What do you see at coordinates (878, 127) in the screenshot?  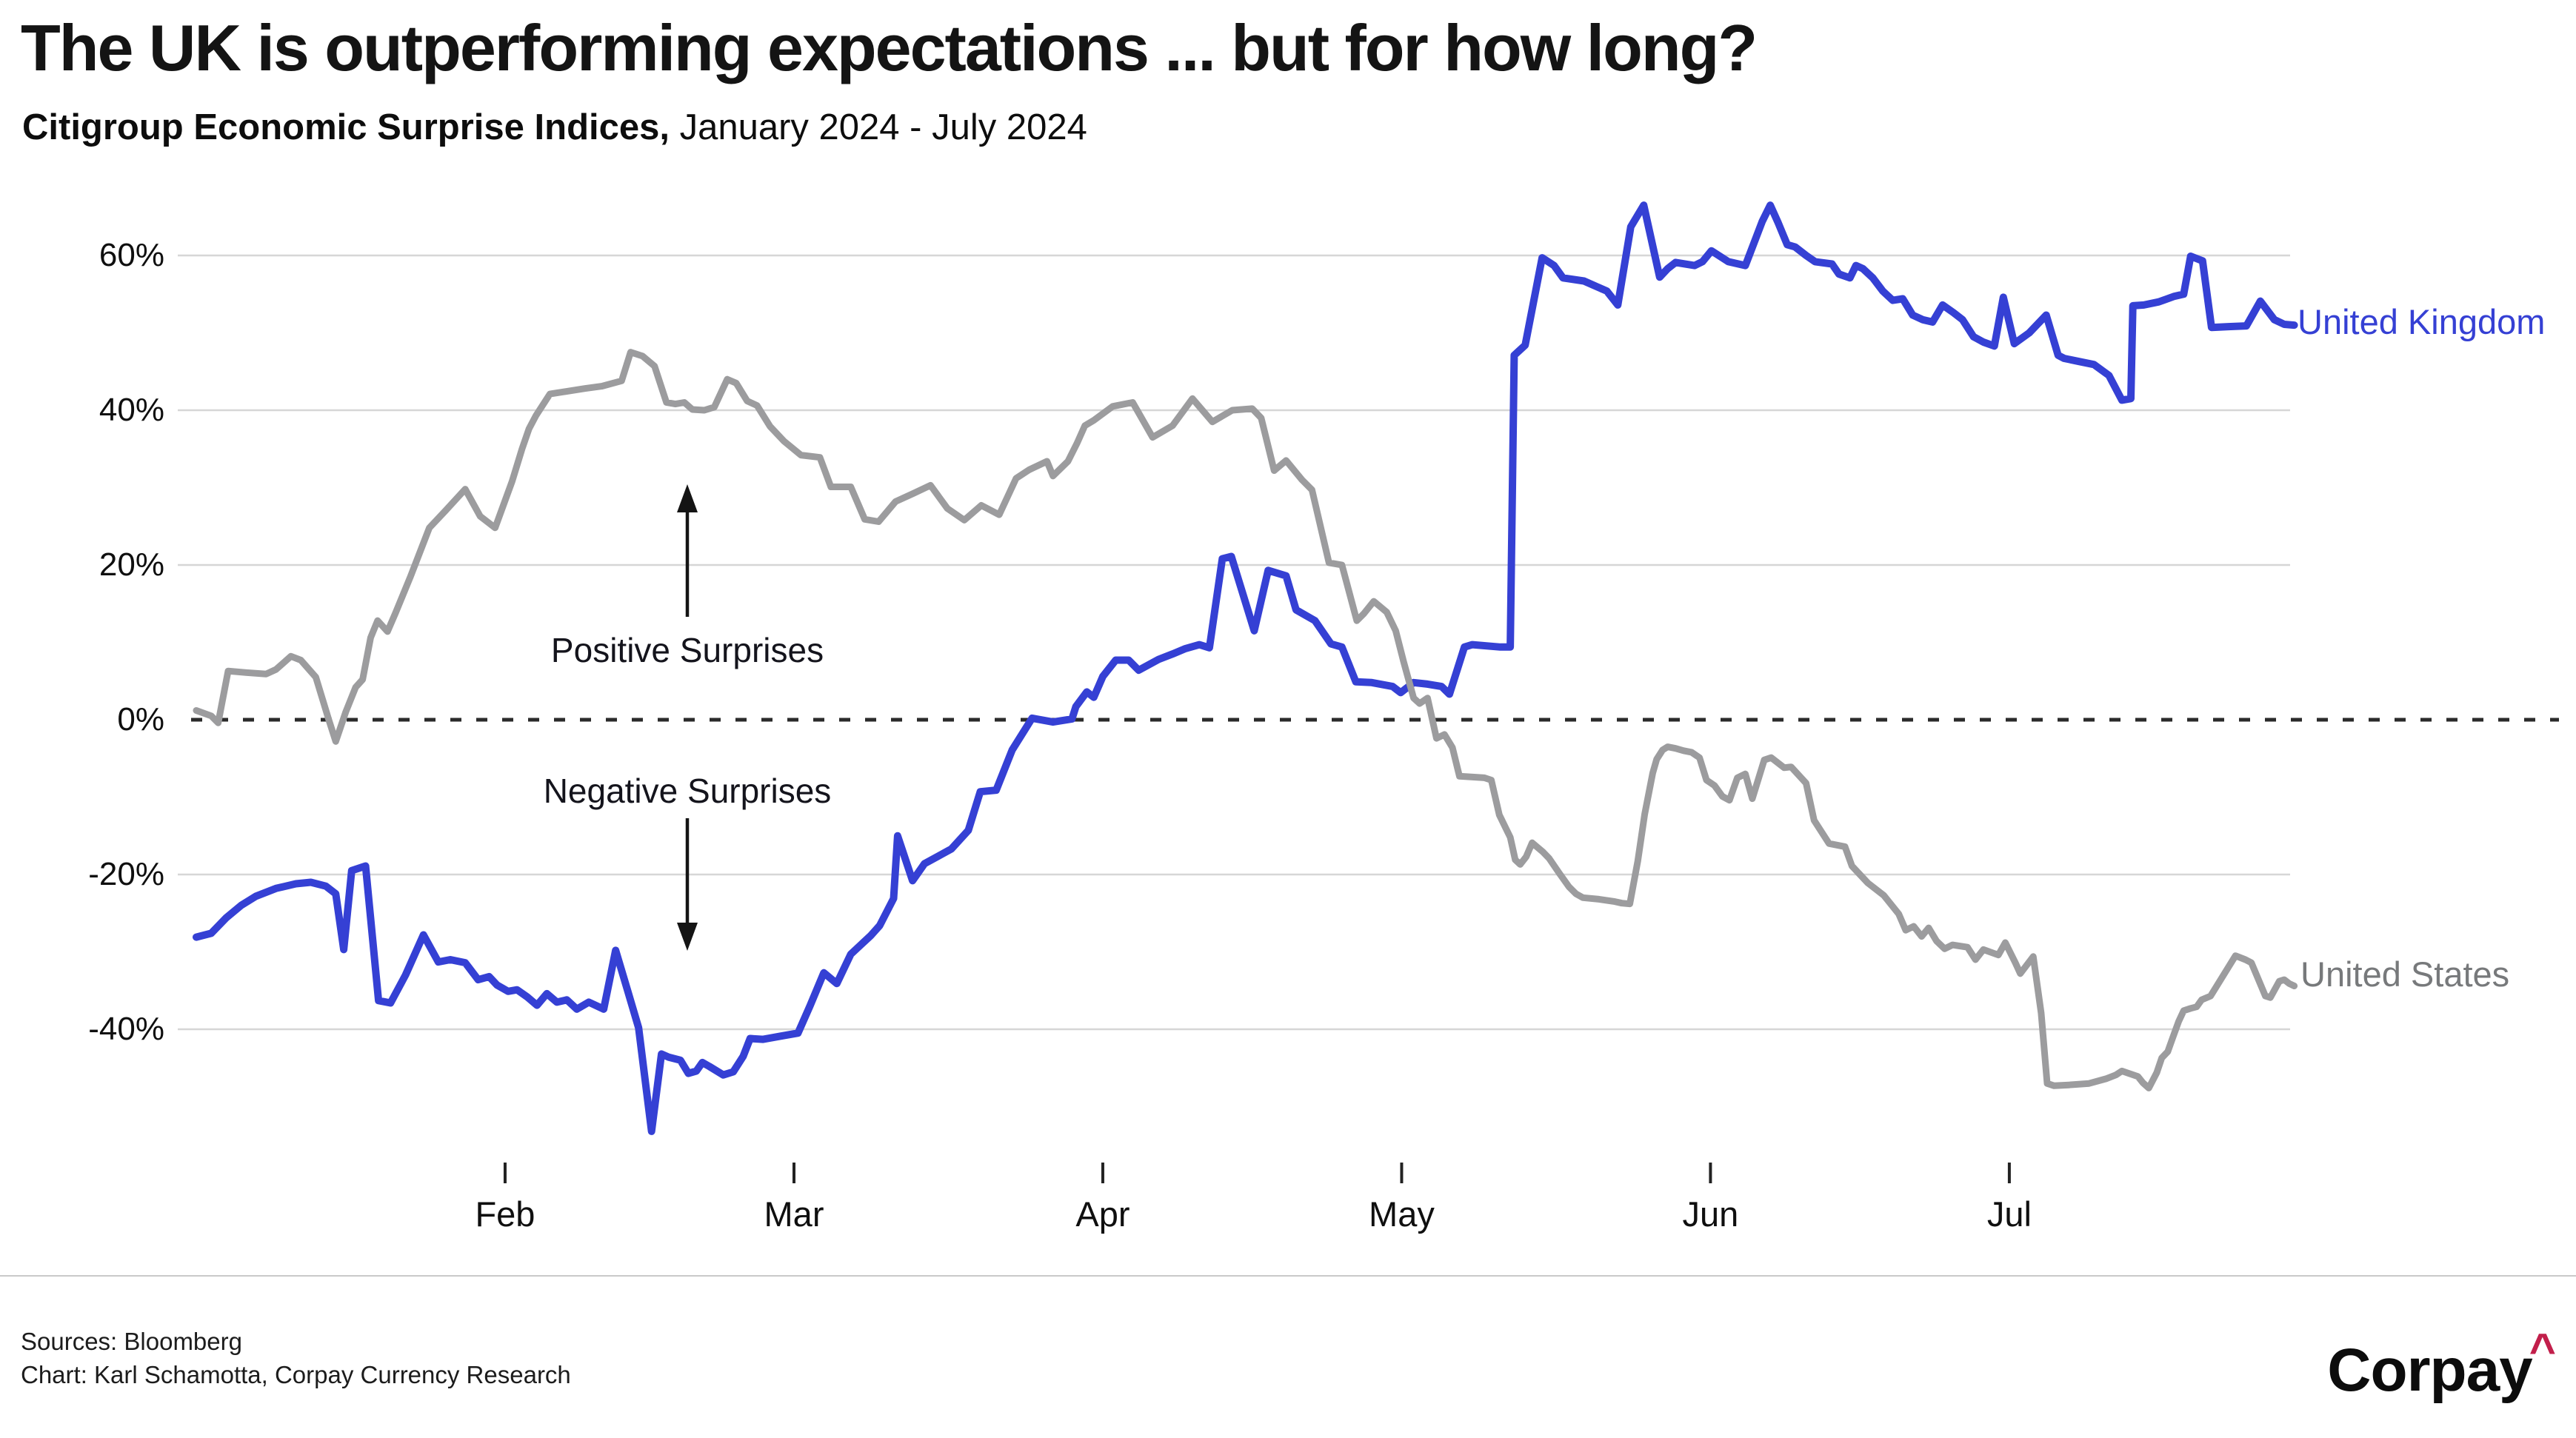 I see `subtitle-date-range: January 2024 - July 2024` at bounding box center [878, 127].